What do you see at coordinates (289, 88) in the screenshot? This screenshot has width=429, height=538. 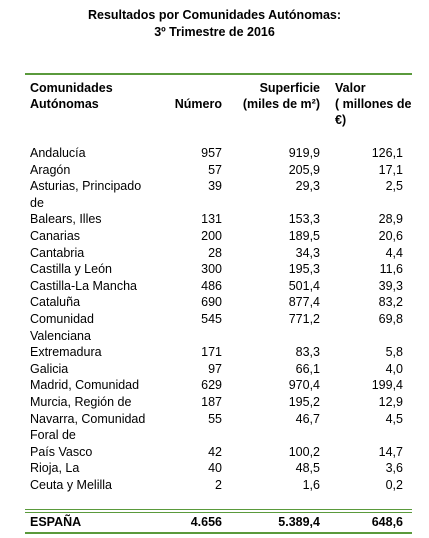 I see `header-line: Superficie` at bounding box center [289, 88].